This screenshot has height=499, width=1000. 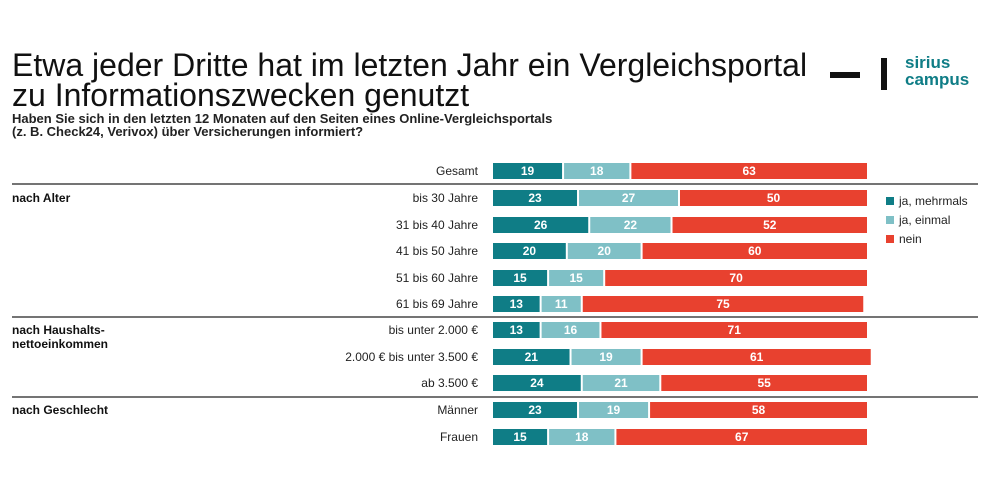 I want to click on row-label: 51 bis 60 Jahre, so click(x=437, y=278).